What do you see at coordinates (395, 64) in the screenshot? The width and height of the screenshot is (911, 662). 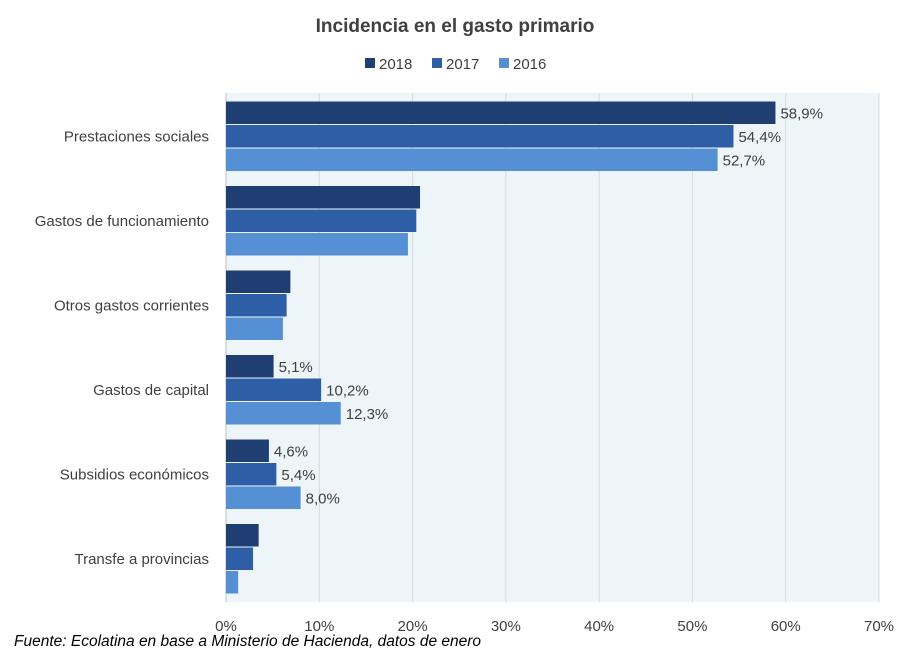 I see `legend-label: 2018` at bounding box center [395, 64].